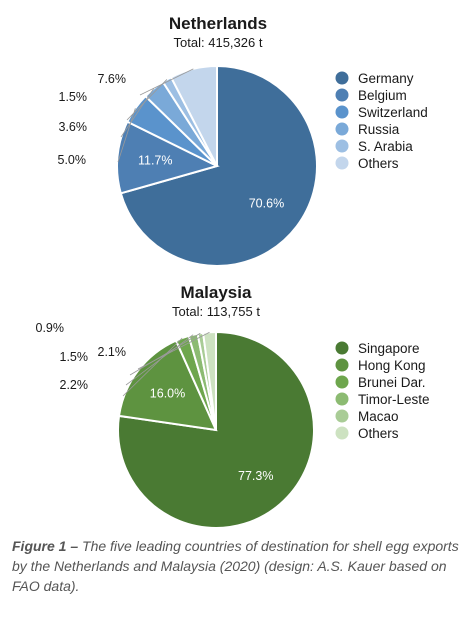 The height and width of the screenshot is (622, 473). What do you see at coordinates (394, 399) in the screenshot?
I see `legend-label: Timor-Leste` at bounding box center [394, 399].